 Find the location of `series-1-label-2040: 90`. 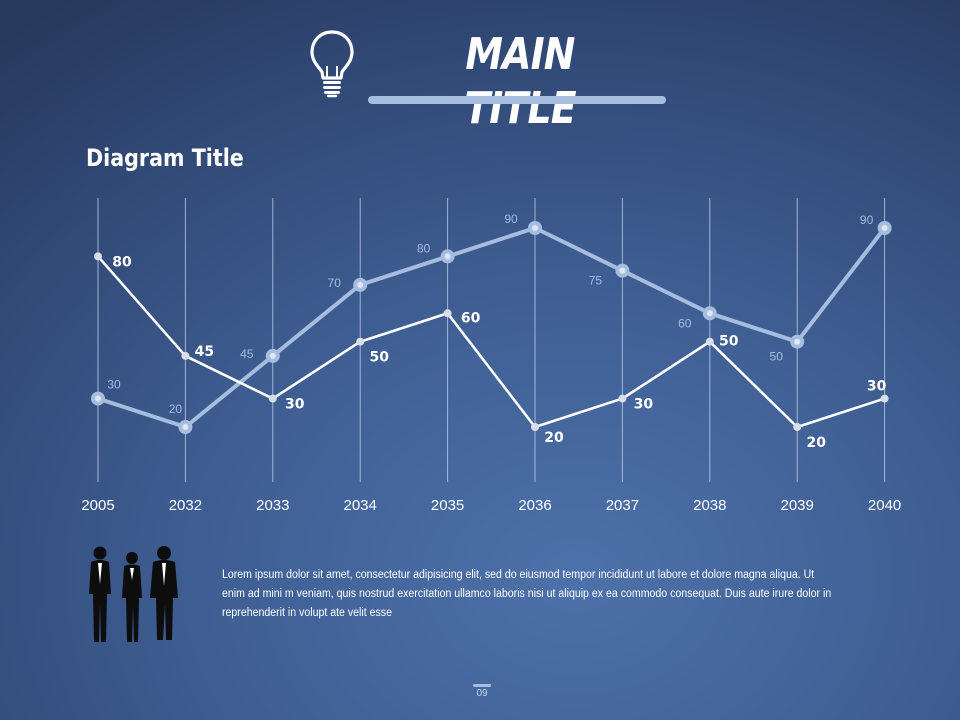

series-1-label-2040: 90 is located at coordinates (867, 220).